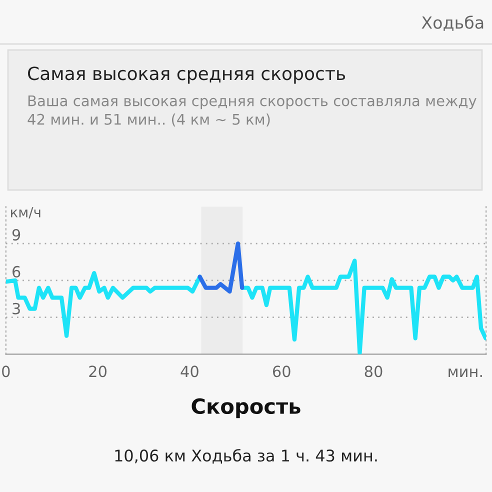 This screenshot has height=492, width=492. What do you see at coordinates (16, 272) in the screenshot?
I see `y-tick-label: 6` at bounding box center [16, 272].